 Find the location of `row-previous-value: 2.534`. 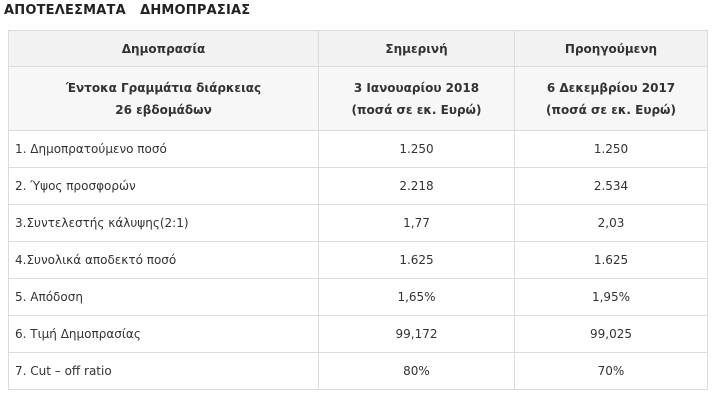

row-previous-value: 2.534 is located at coordinates (611, 186).